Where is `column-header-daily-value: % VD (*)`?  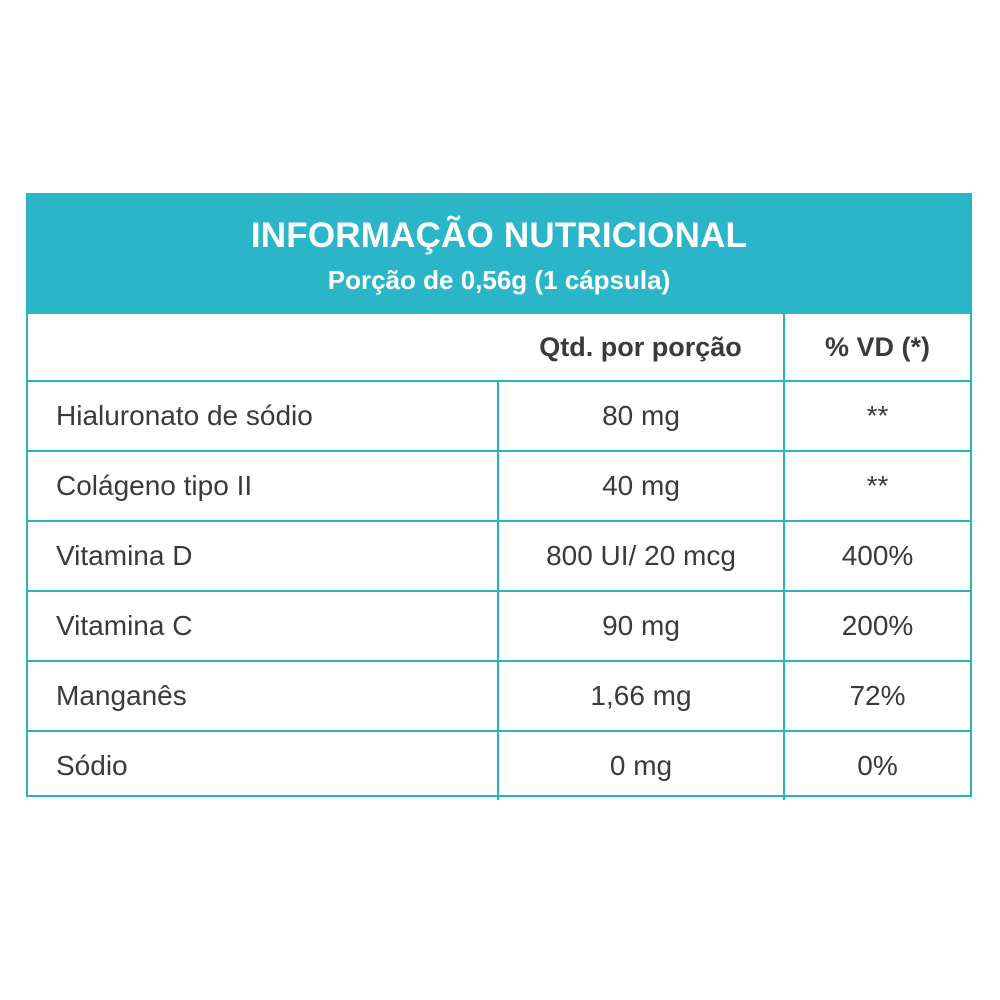 column-header-daily-value: % VD (*) is located at coordinates (876, 348).